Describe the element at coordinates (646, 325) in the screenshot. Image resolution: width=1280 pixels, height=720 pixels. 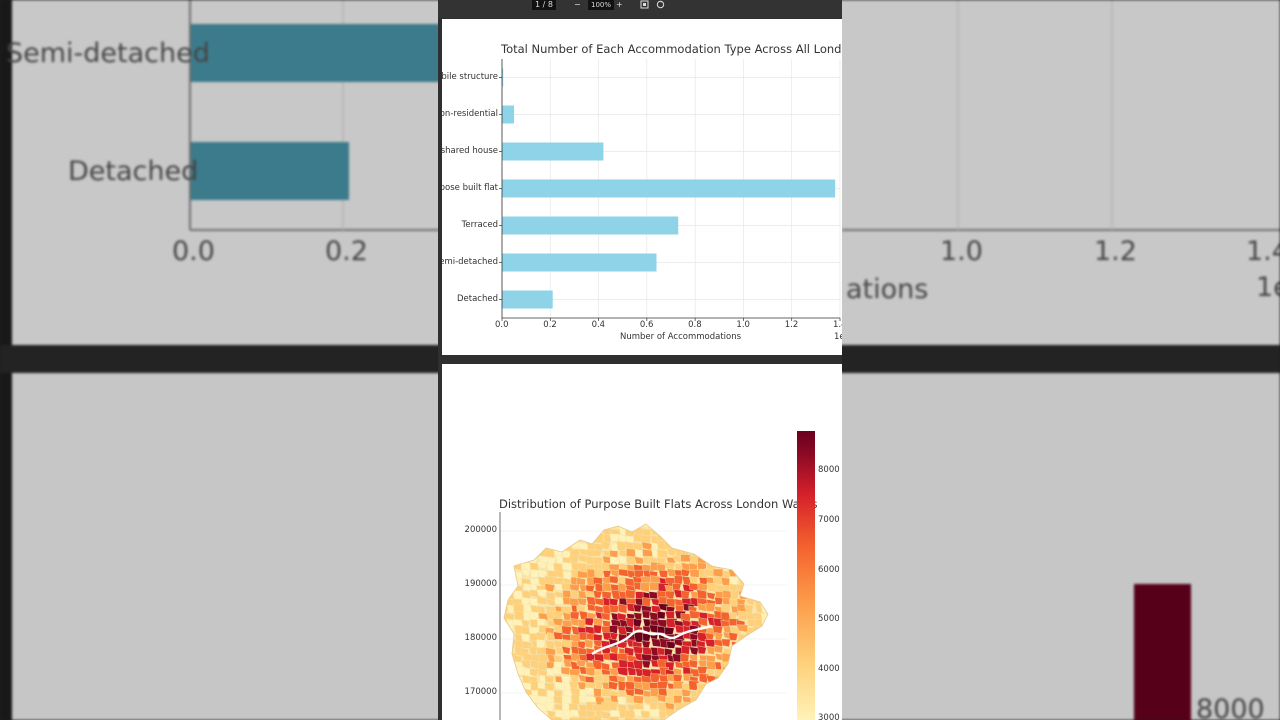
I see `x-tick-label: 0.6` at that location.